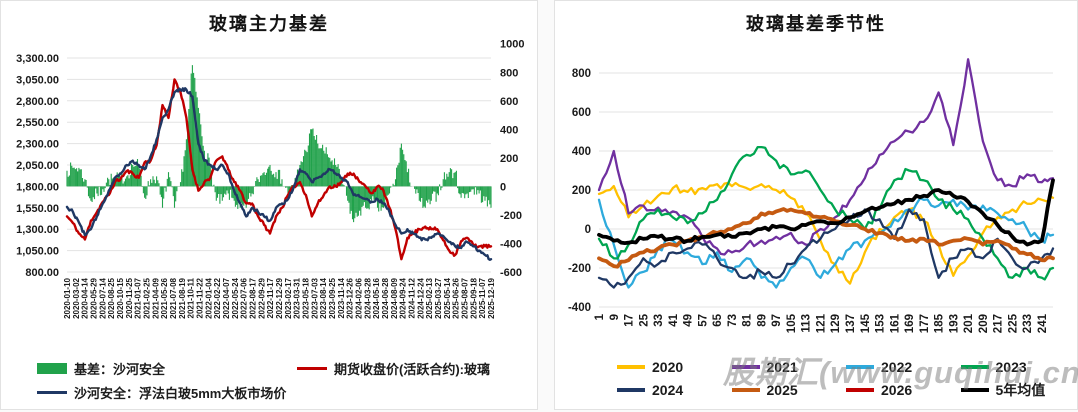  I want to click on left-basis-axis-labels: 1000 800 600 400 200 0 -200 -400 -600, so click(512, 159).